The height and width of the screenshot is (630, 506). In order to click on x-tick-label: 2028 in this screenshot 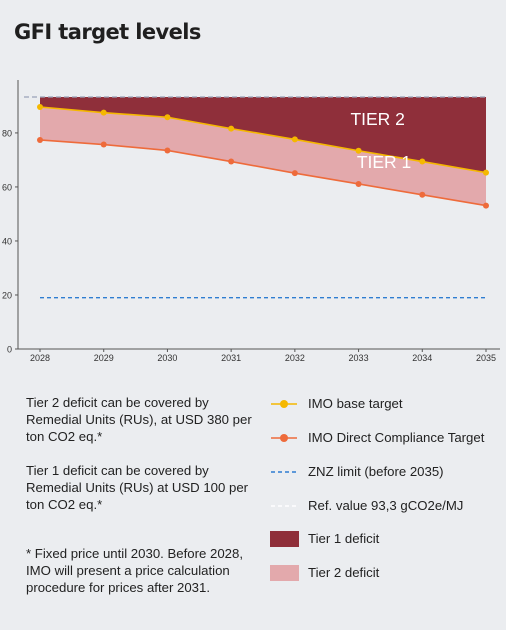, I will do `click(40, 358)`.